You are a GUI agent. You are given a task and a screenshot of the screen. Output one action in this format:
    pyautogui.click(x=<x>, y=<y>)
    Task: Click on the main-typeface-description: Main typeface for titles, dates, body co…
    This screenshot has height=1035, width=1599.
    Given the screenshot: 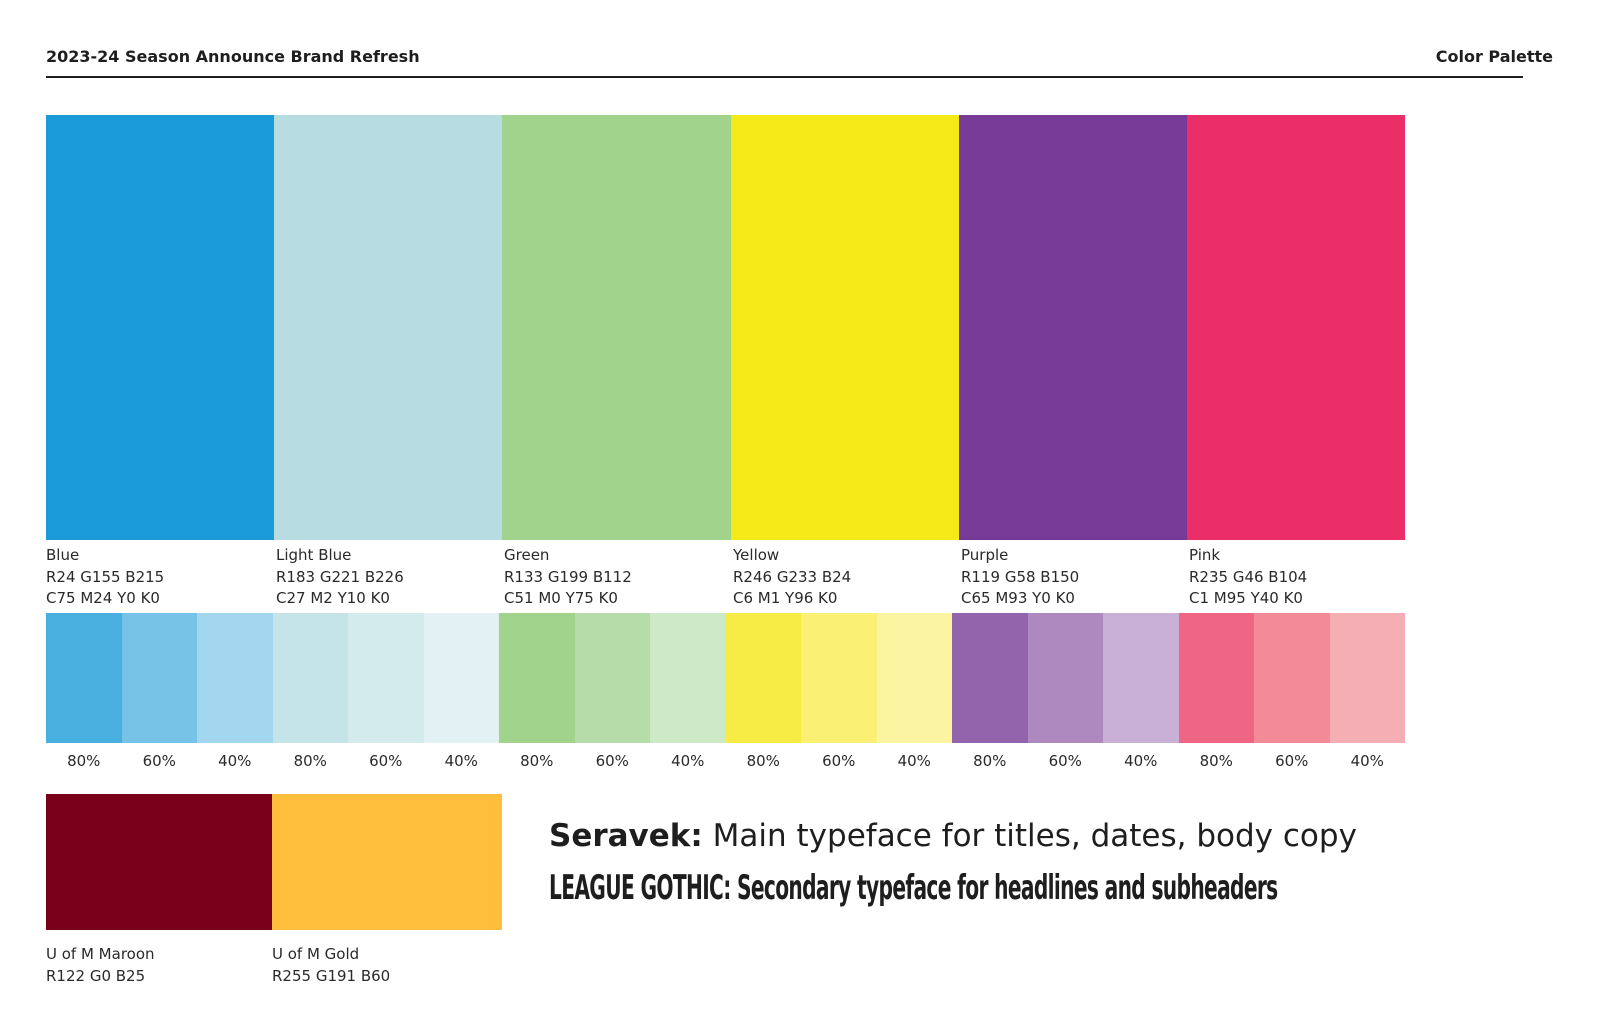 What is the action you would take?
    pyautogui.click(x=1029, y=836)
    